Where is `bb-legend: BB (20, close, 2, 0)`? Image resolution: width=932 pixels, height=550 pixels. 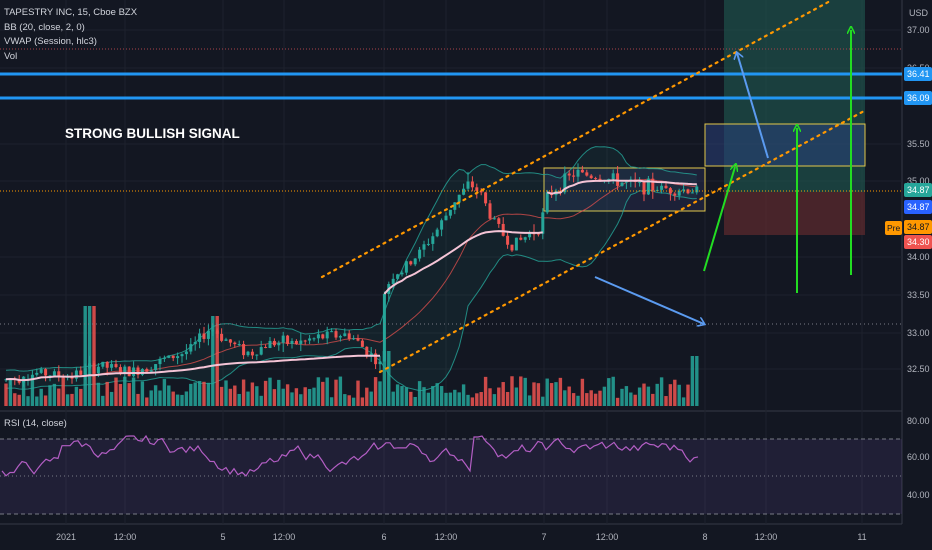 bb-legend: BB (20, close, 2, 0) is located at coordinates (44, 27).